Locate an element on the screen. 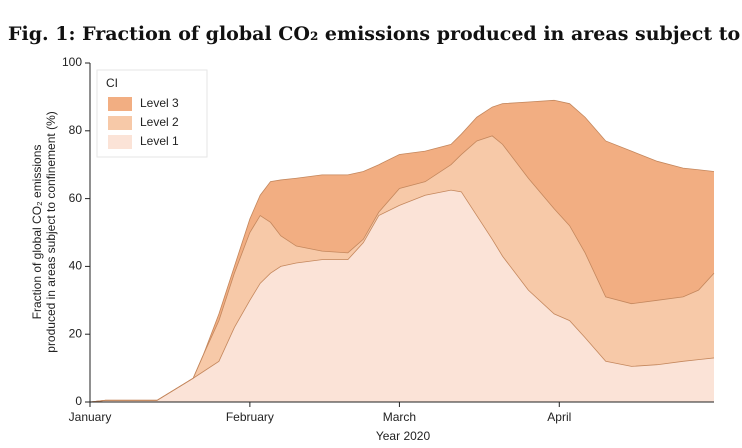  y-tick-label: 60 is located at coordinates (76, 198).